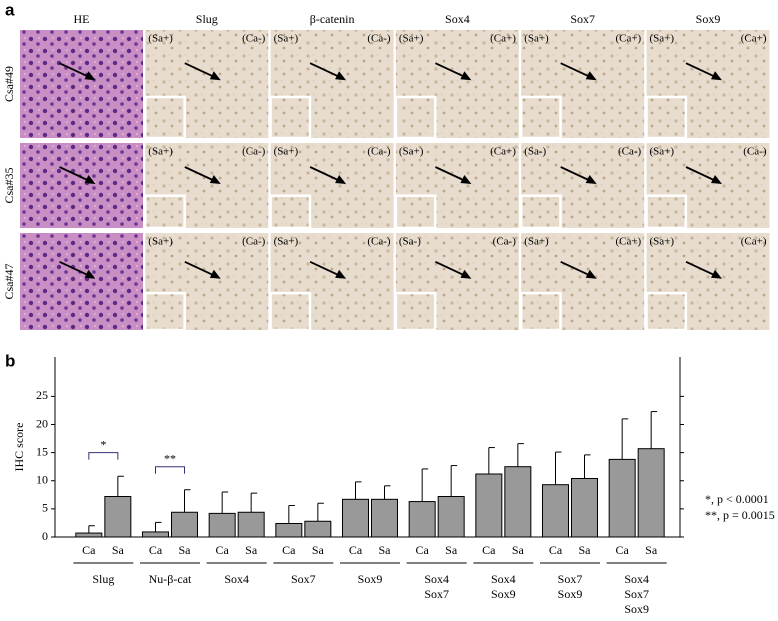 The width and height of the screenshot is (778, 621). I want to click on y-tick-label: 25, so click(42, 395).